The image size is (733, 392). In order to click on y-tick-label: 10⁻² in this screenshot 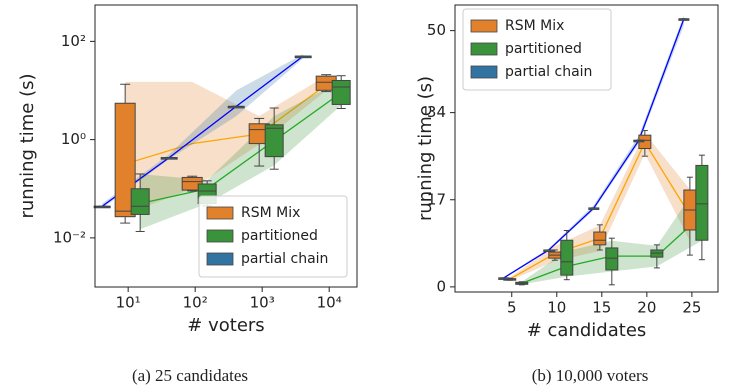, I will do `click(69, 237)`.